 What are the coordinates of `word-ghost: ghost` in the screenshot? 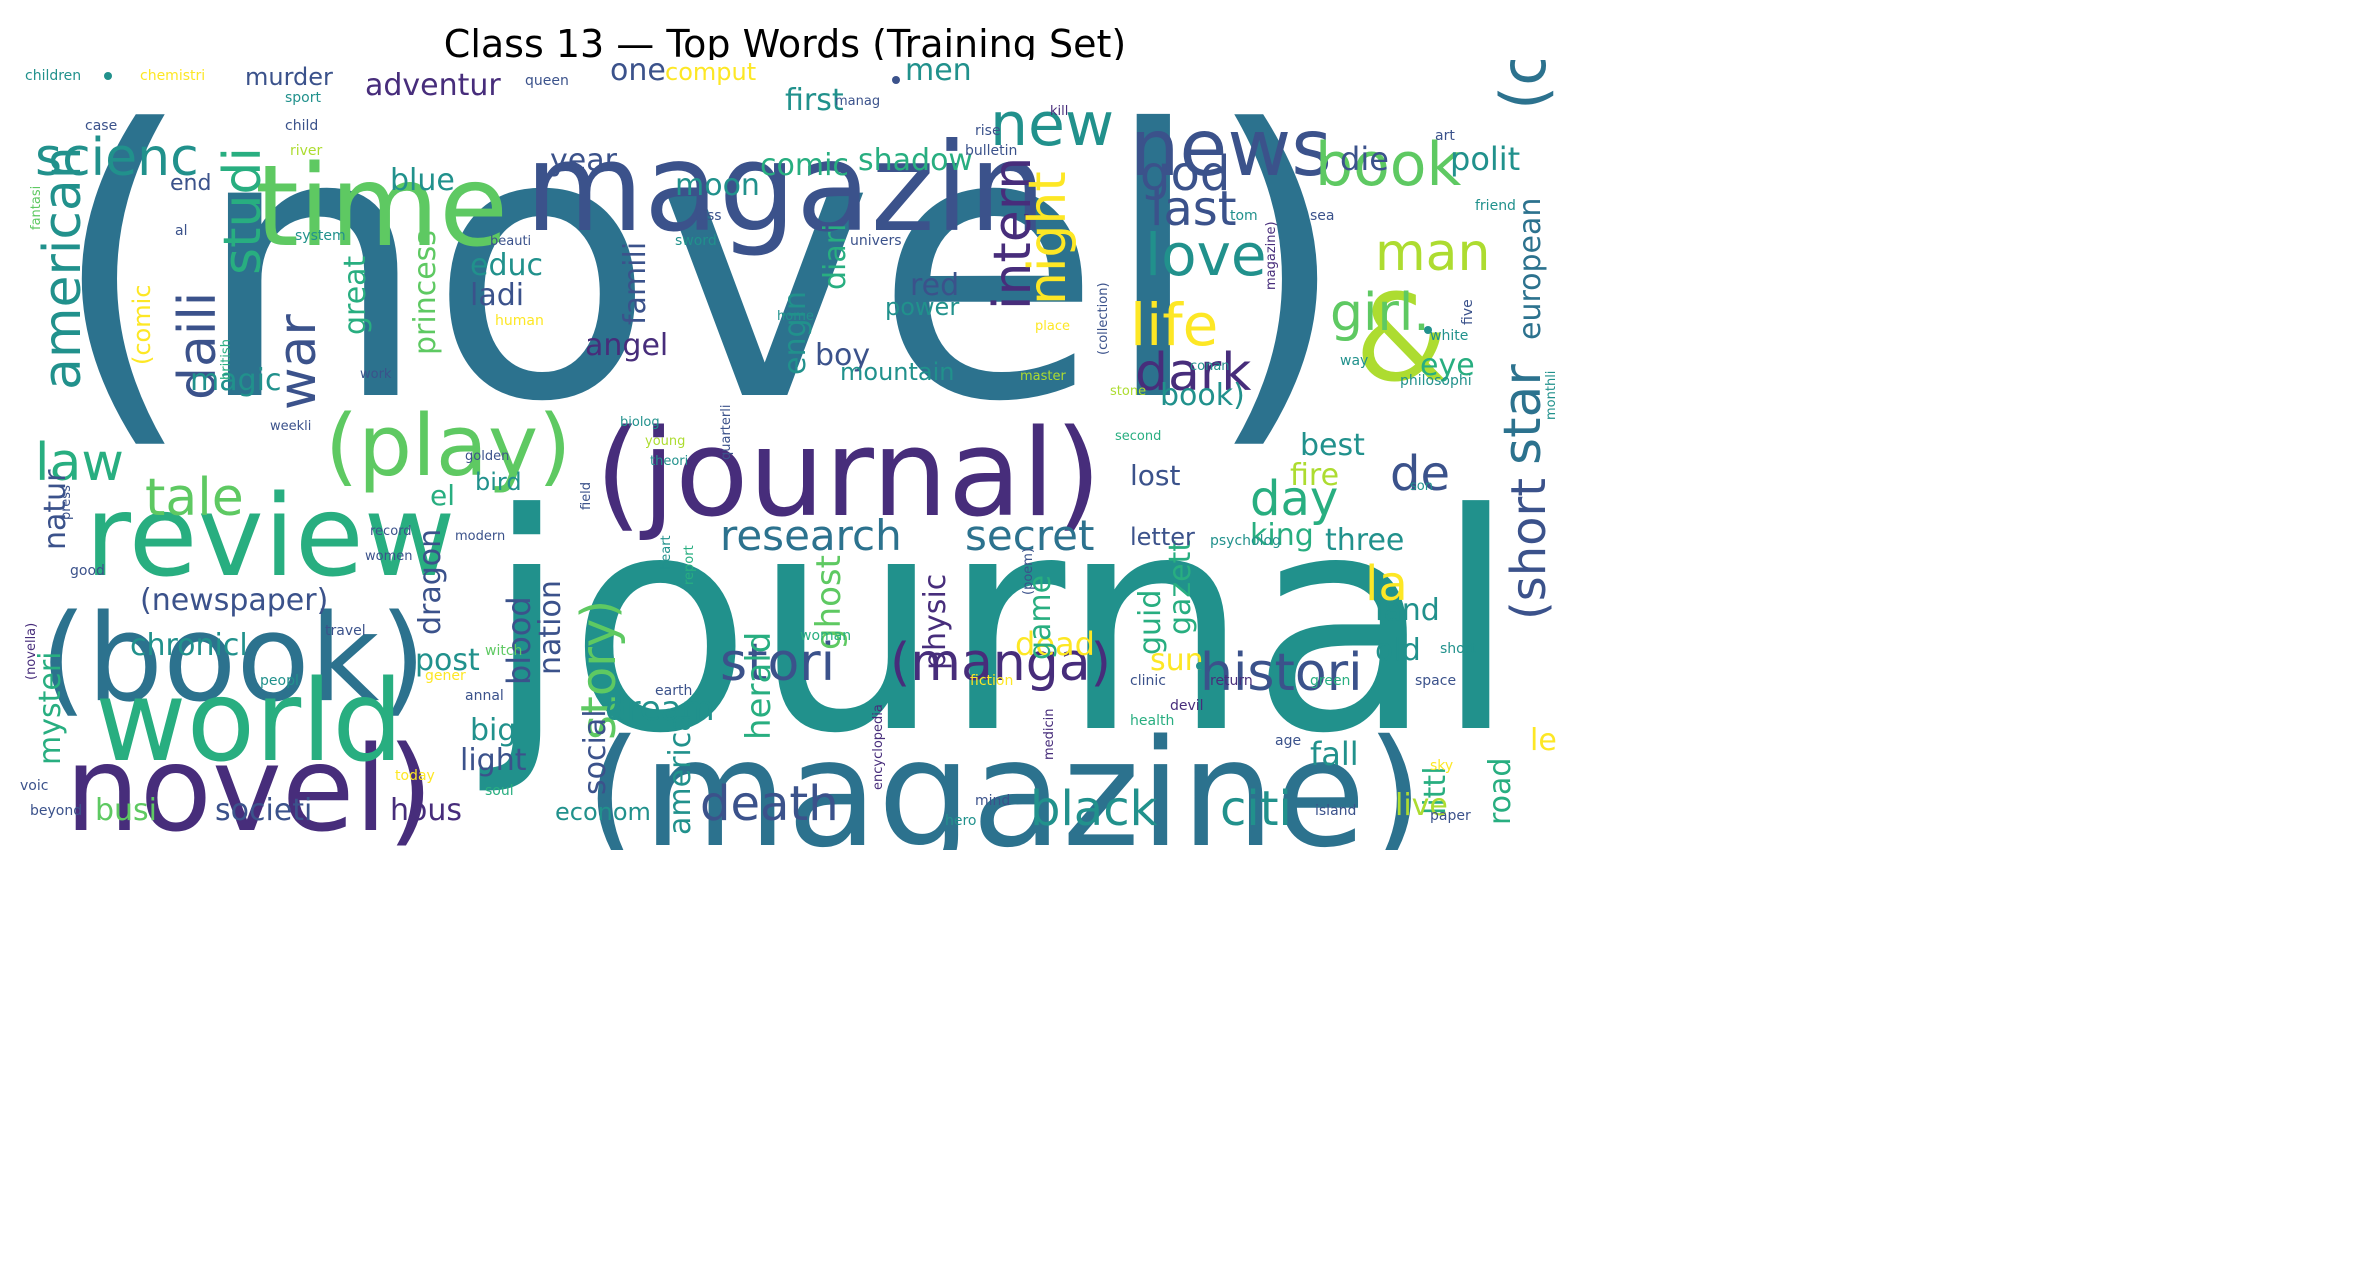 It's located at (829, 602).